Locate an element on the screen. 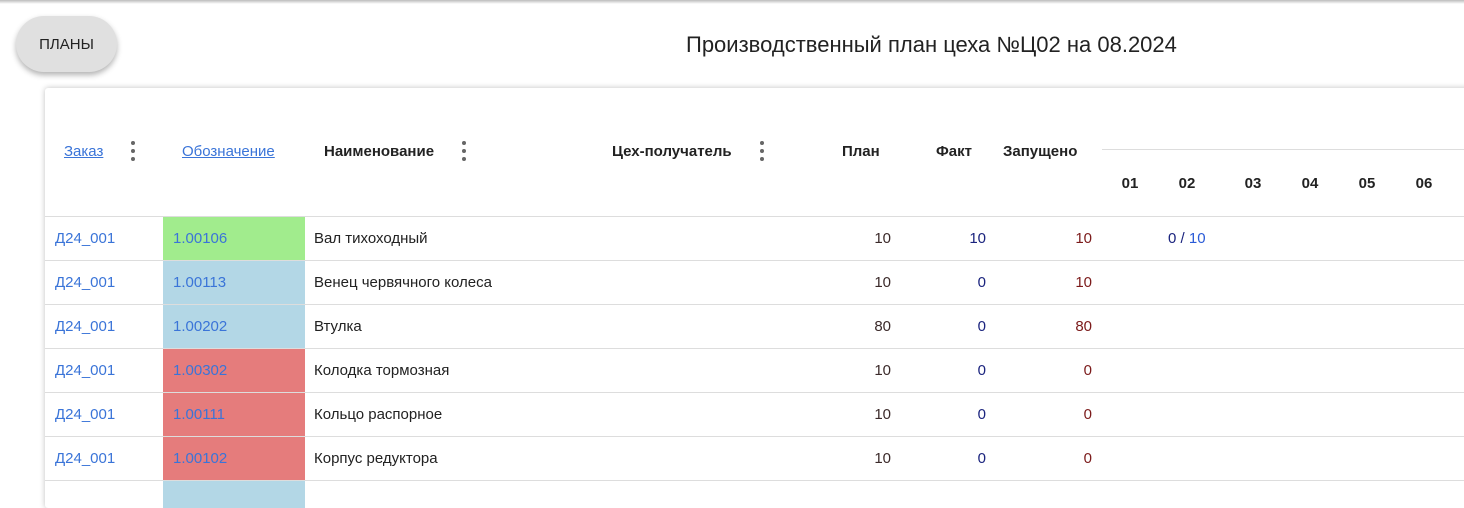 The height and width of the screenshot is (508, 1464). column-header-plan: План is located at coordinates (861, 151).